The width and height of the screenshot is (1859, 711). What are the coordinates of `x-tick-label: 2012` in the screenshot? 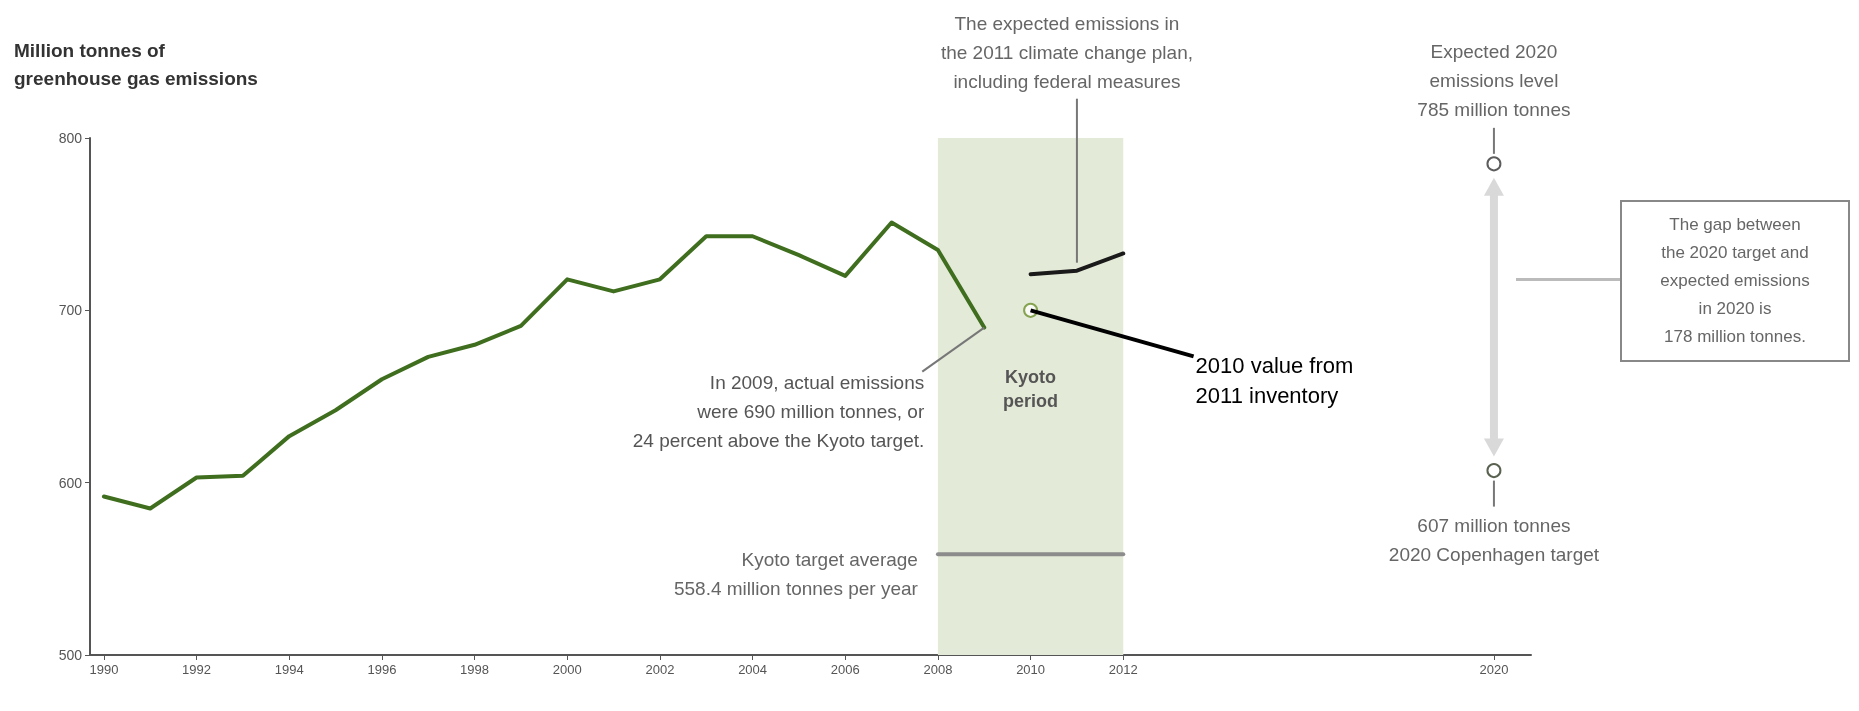 It's located at (1123, 669).